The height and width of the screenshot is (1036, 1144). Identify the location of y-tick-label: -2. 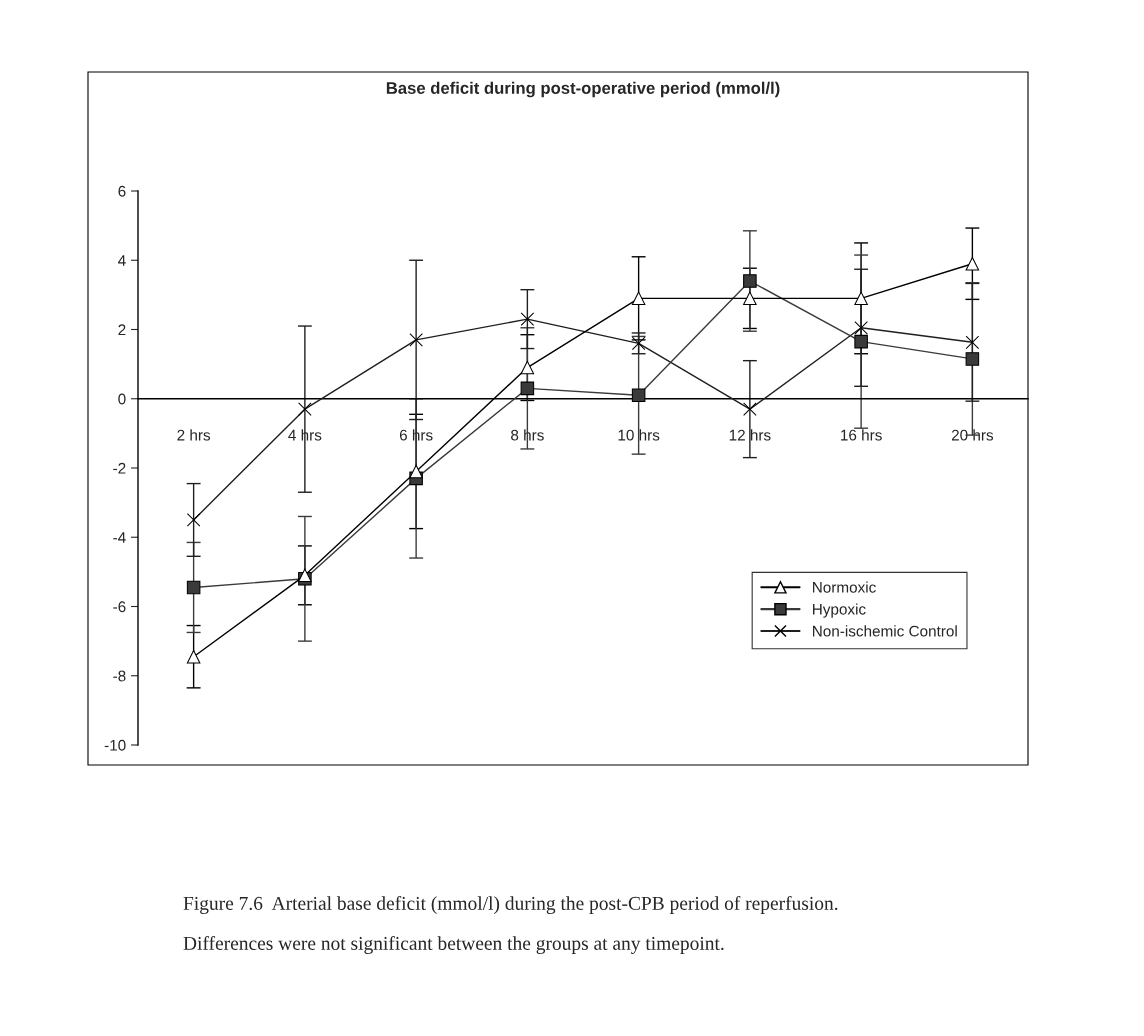
(119, 468).